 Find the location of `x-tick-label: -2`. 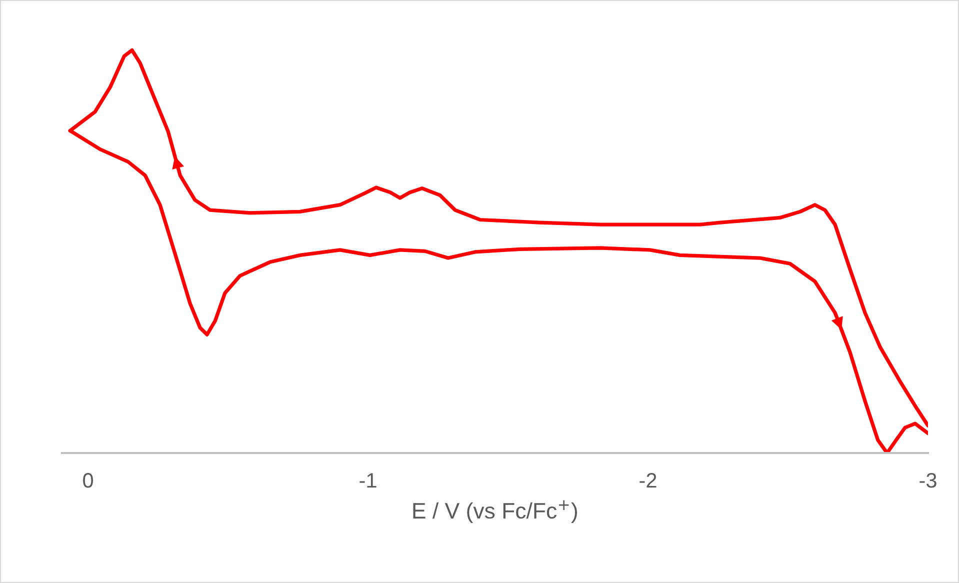

x-tick-label: -2 is located at coordinates (648, 480).